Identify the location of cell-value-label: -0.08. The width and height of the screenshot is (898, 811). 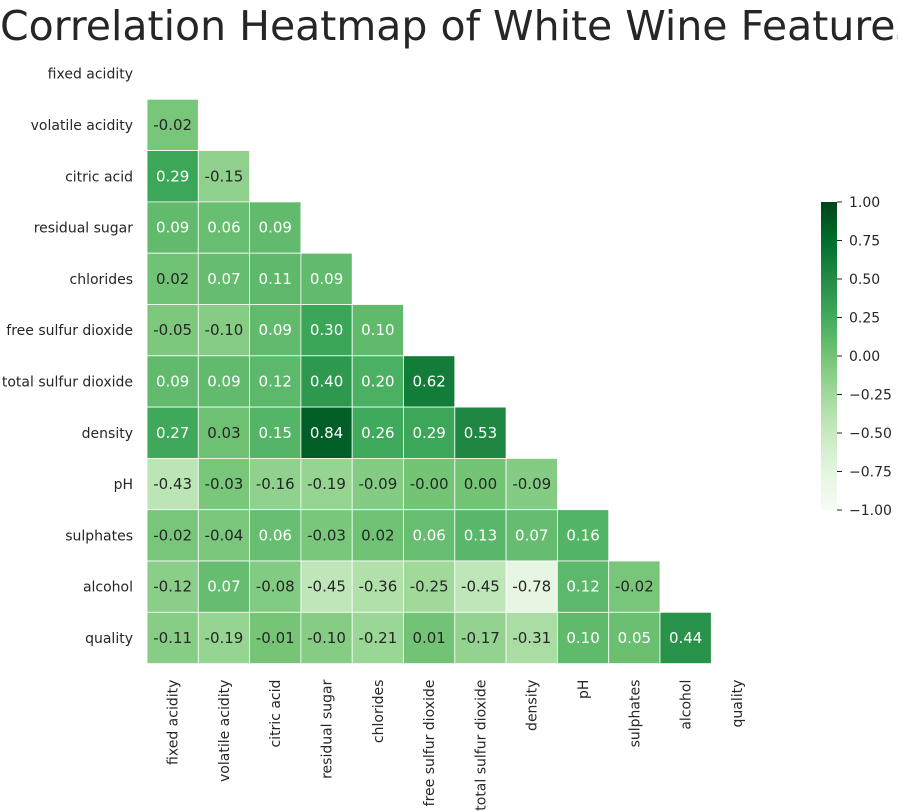
(275, 587).